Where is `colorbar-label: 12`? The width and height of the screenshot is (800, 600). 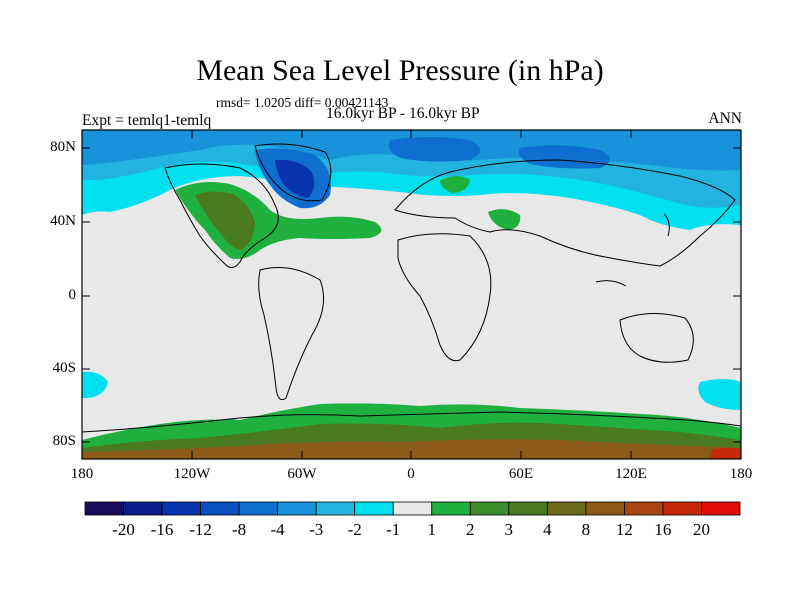 colorbar-label: 12 is located at coordinates (624, 529).